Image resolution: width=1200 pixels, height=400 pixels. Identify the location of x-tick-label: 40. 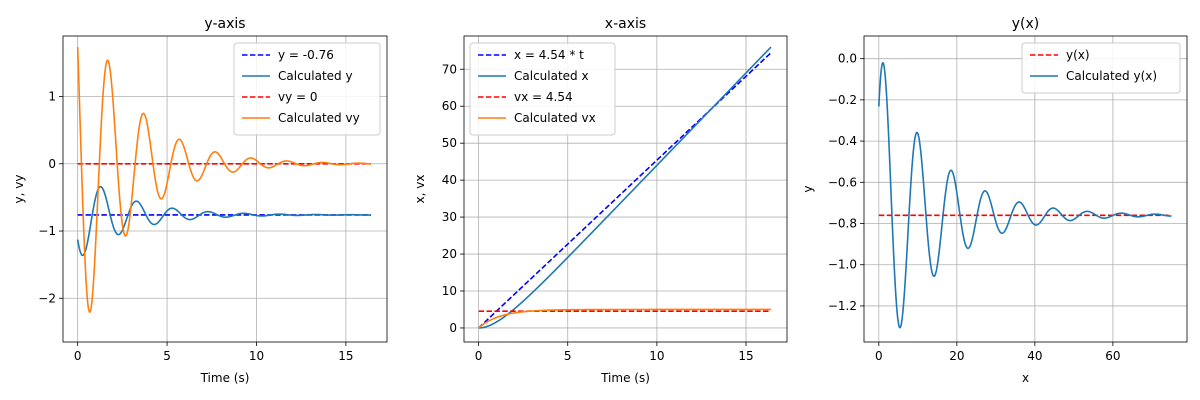
(1034, 356).